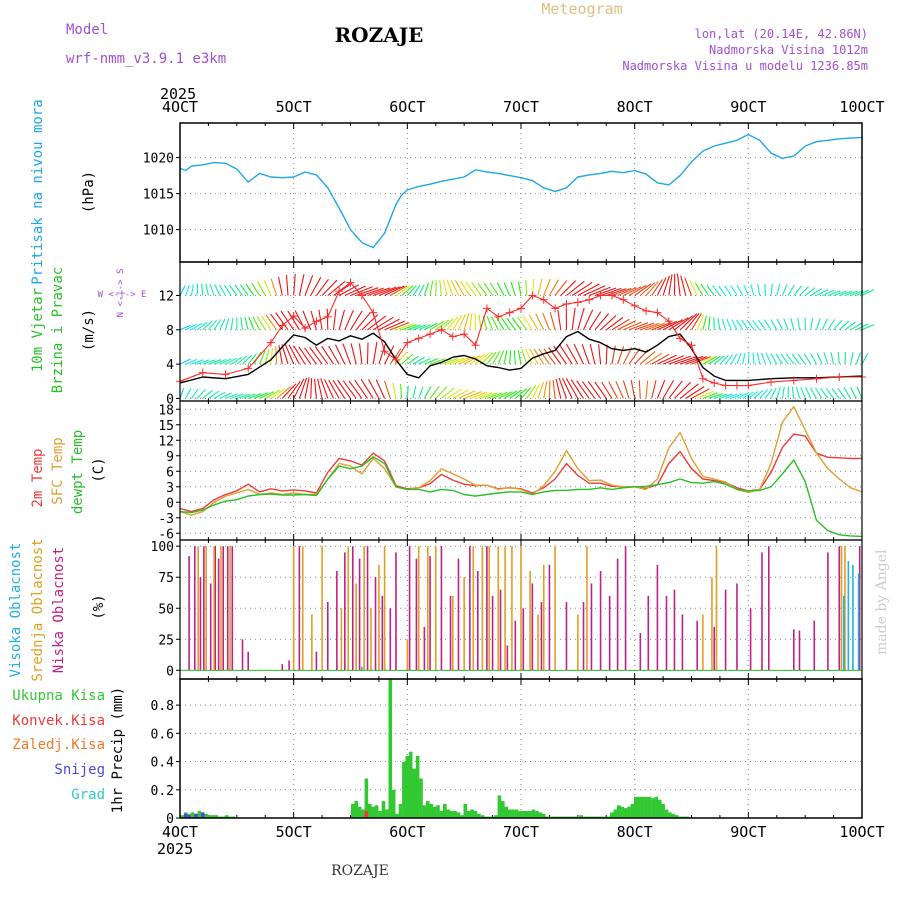  Describe the element at coordinates (521, 191) in the screenshot. I see `pressure-line` at that location.